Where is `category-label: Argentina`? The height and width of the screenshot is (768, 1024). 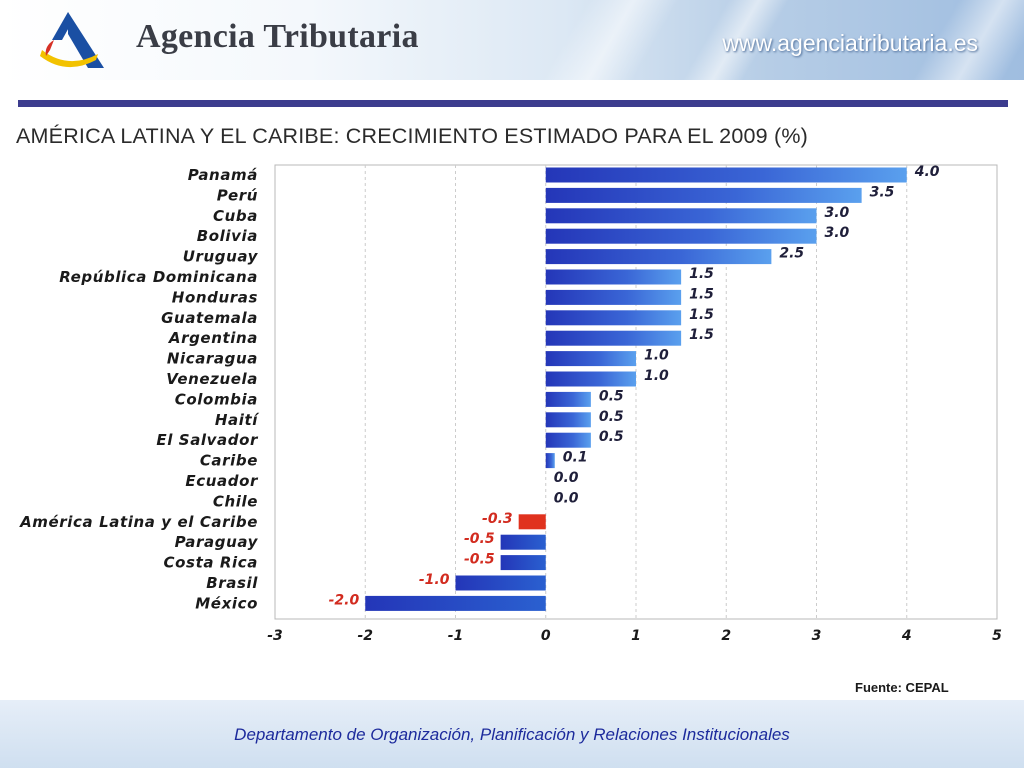 category-label: Argentina is located at coordinates (213, 338).